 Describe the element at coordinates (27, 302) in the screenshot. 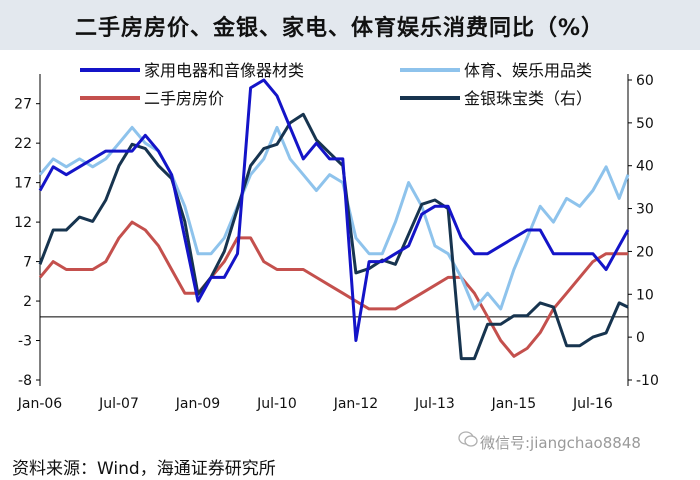

I see `left-tick-label: 2` at that location.